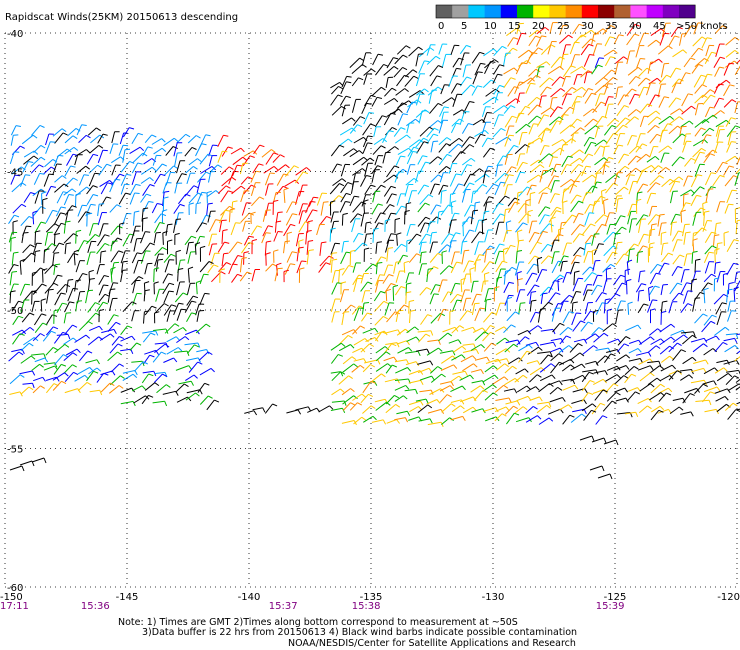 This screenshot has height=650, width=740. Describe the element at coordinates (127, 597) in the screenshot. I see `x-tick-label: -145` at that location.